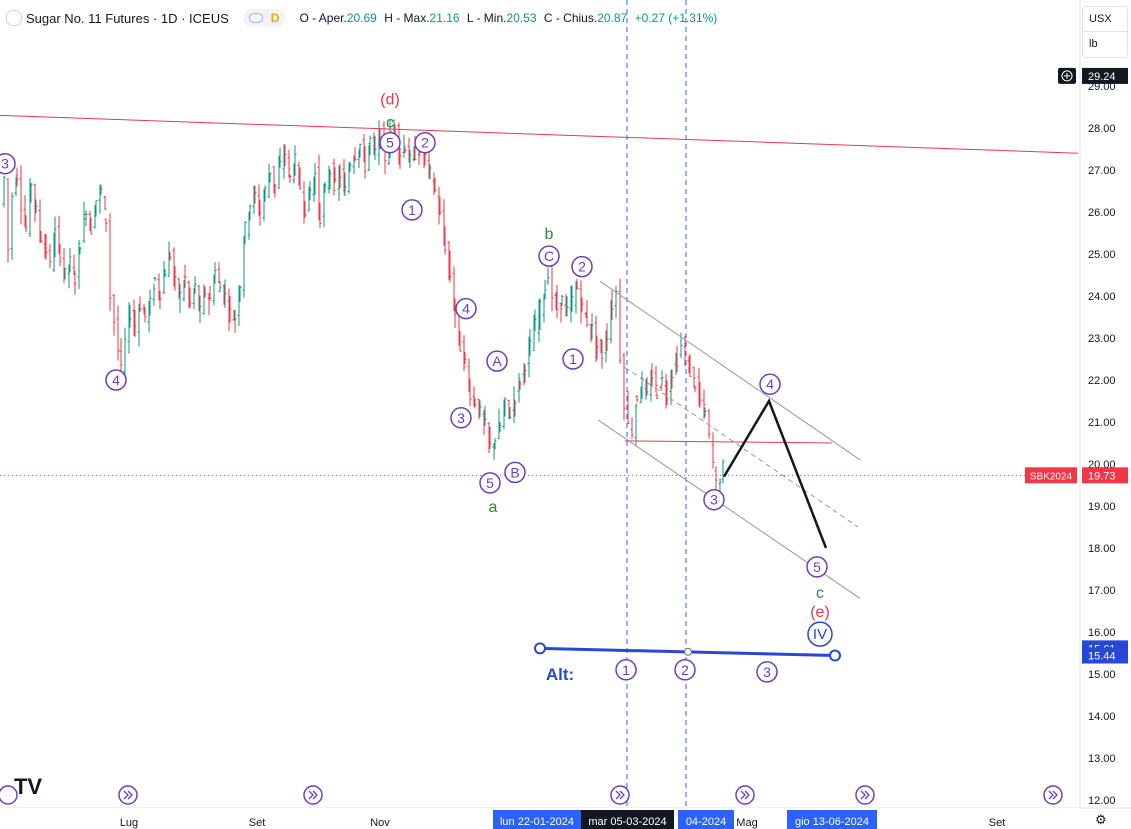 This screenshot has width=1131, height=829. I want to click on wave-label: A, so click(497, 361).